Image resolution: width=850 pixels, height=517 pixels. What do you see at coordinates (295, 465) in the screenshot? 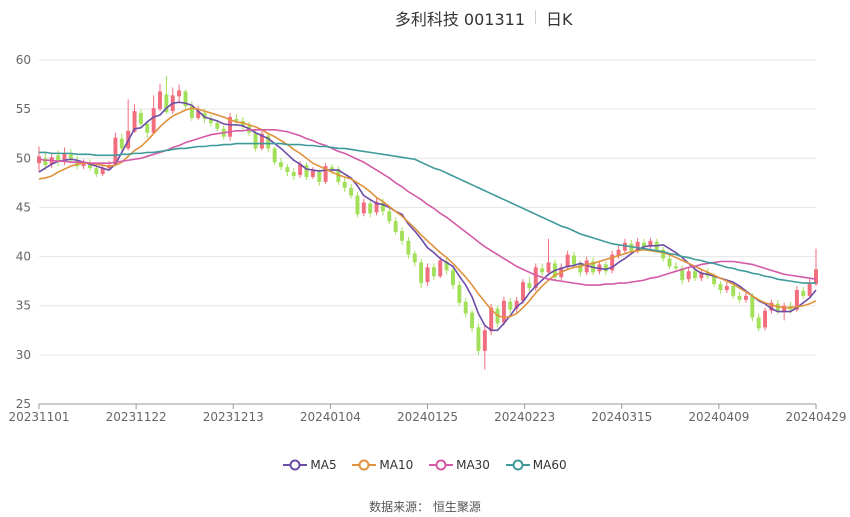
I see `legend-ma5-icon` at bounding box center [295, 465].